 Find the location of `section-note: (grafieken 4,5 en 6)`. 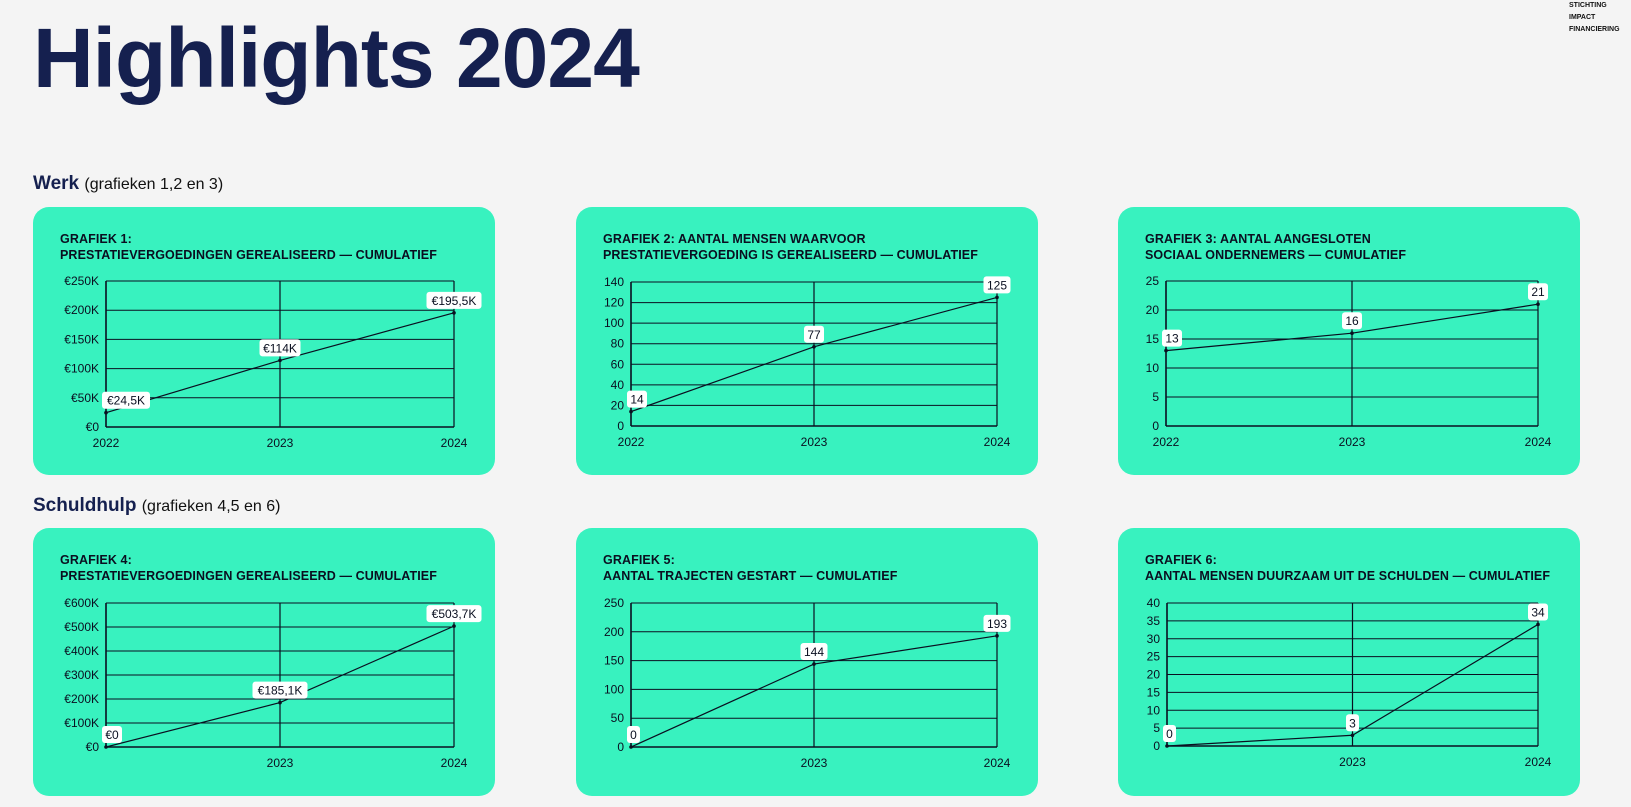

section-note: (grafieken 4,5 en 6) is located at coordinates (211, 506).